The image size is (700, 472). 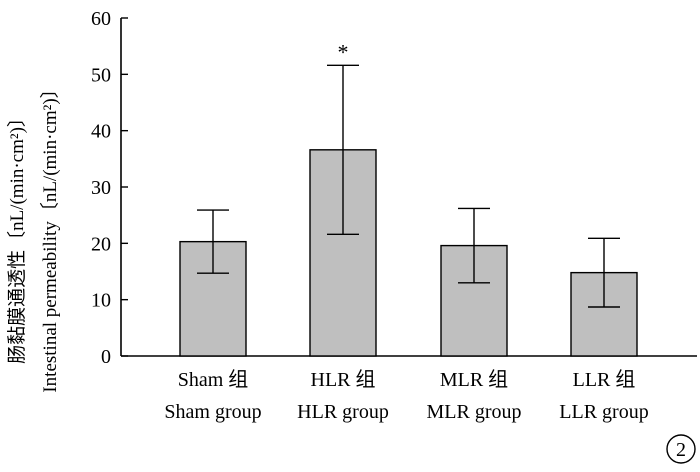 I want to click on y-axis-label-chinese: 肠黏膜通透性〔nL/(min·cm²)〕, so click(x=17, y=236).